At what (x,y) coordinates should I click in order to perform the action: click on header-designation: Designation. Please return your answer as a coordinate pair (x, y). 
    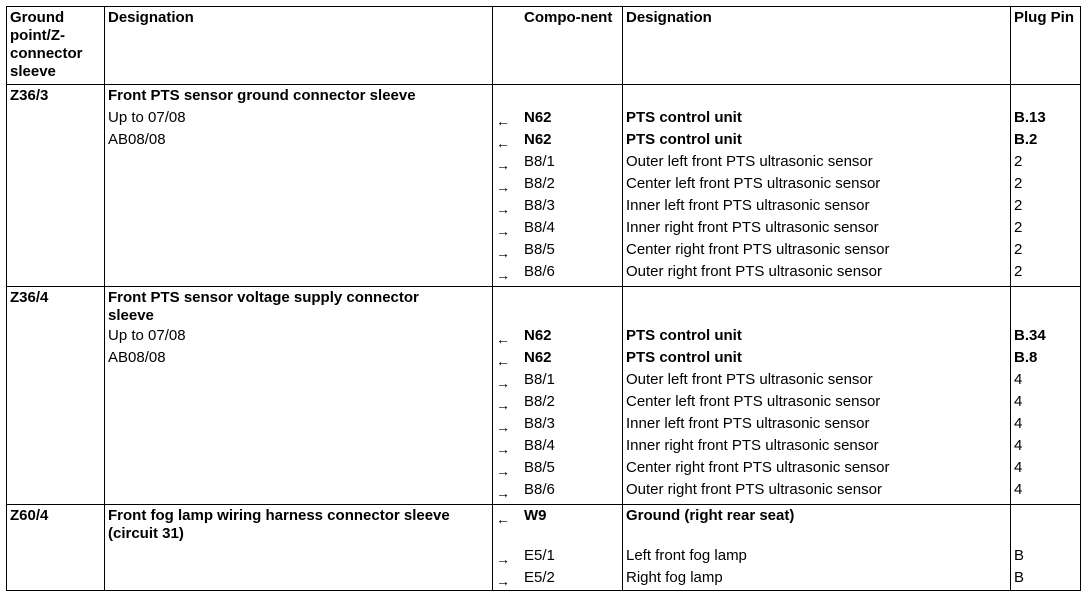
    Looking at the image, I should click on (151, 17).